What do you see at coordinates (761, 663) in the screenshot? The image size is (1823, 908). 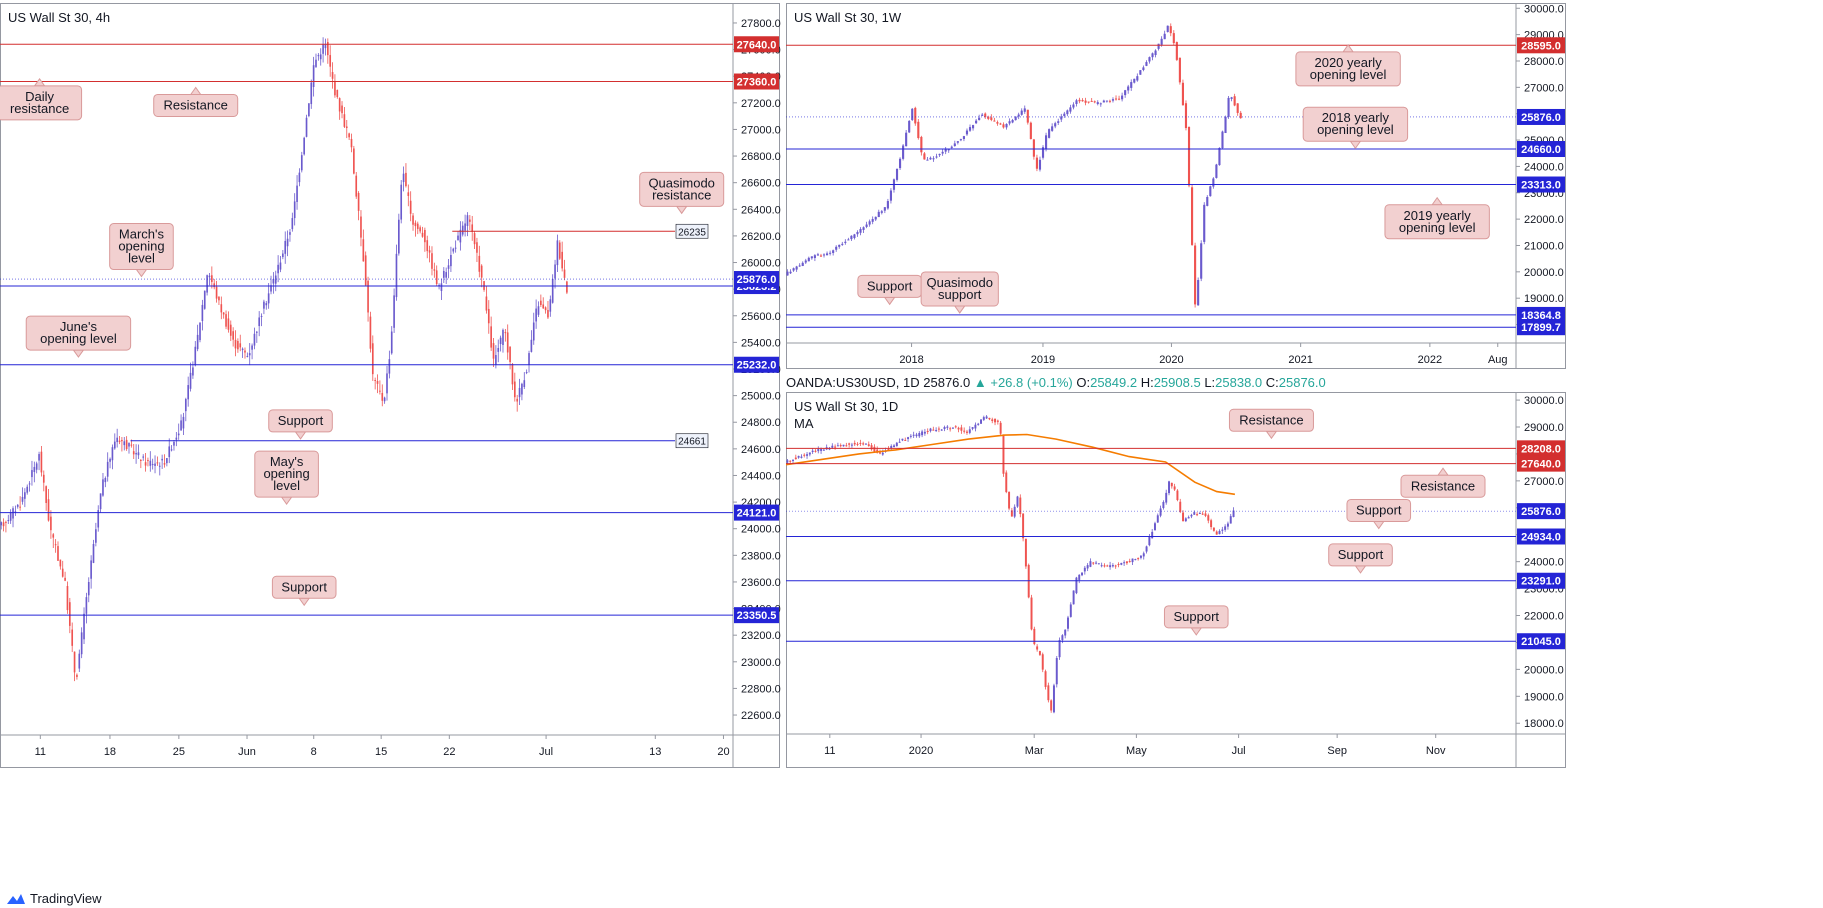 I see `y-tick-label: 23000.0` at bounding box center [761, 663].